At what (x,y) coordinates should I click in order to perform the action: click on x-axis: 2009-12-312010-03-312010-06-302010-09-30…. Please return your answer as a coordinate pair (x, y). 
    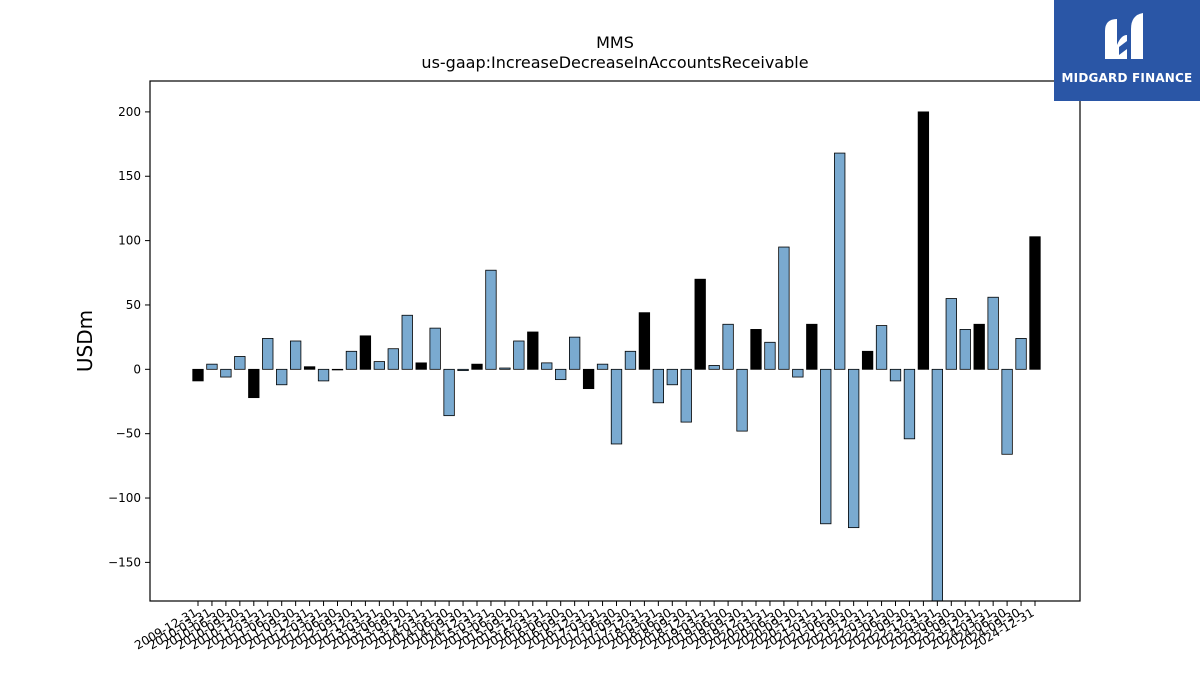
    Looking at the image, I should click on (584, 626).